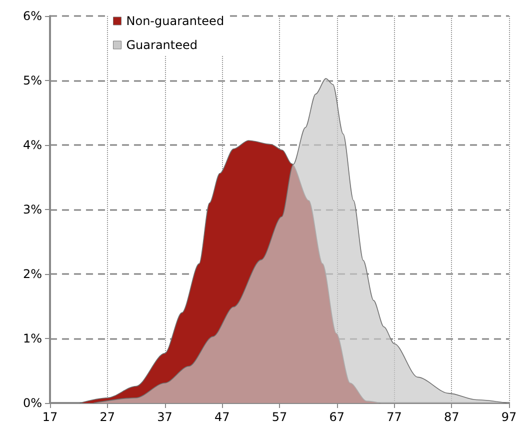  What do you see at coordinates (394, 417) in the screenshot?
I see `x-tick-label: 77` at bounding box center [394, 417].